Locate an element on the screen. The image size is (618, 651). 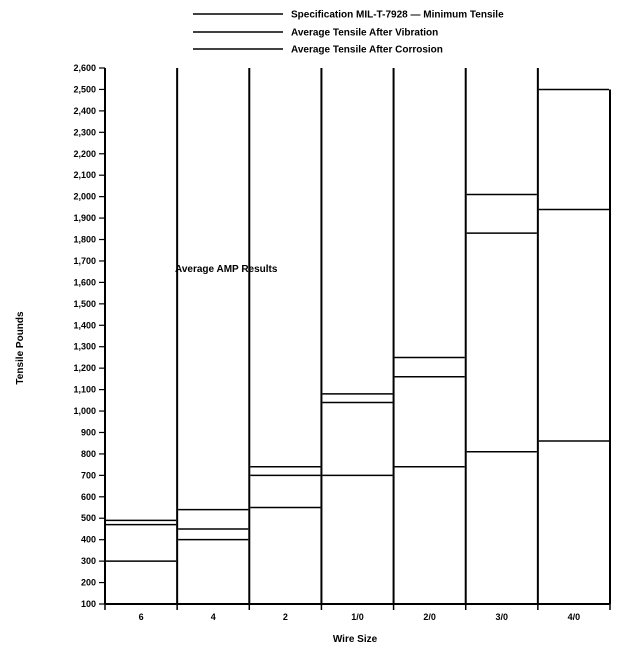
y-tick-label-1400: 1,400 is located at coordinates (84, 325).